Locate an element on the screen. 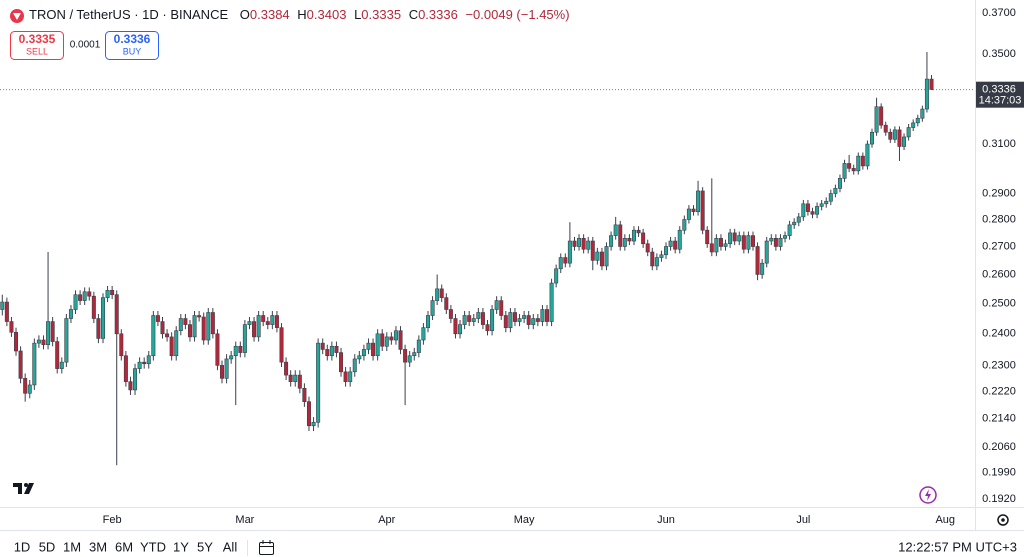  sell-price: 0.3335 is located at coordinates (37, 39).